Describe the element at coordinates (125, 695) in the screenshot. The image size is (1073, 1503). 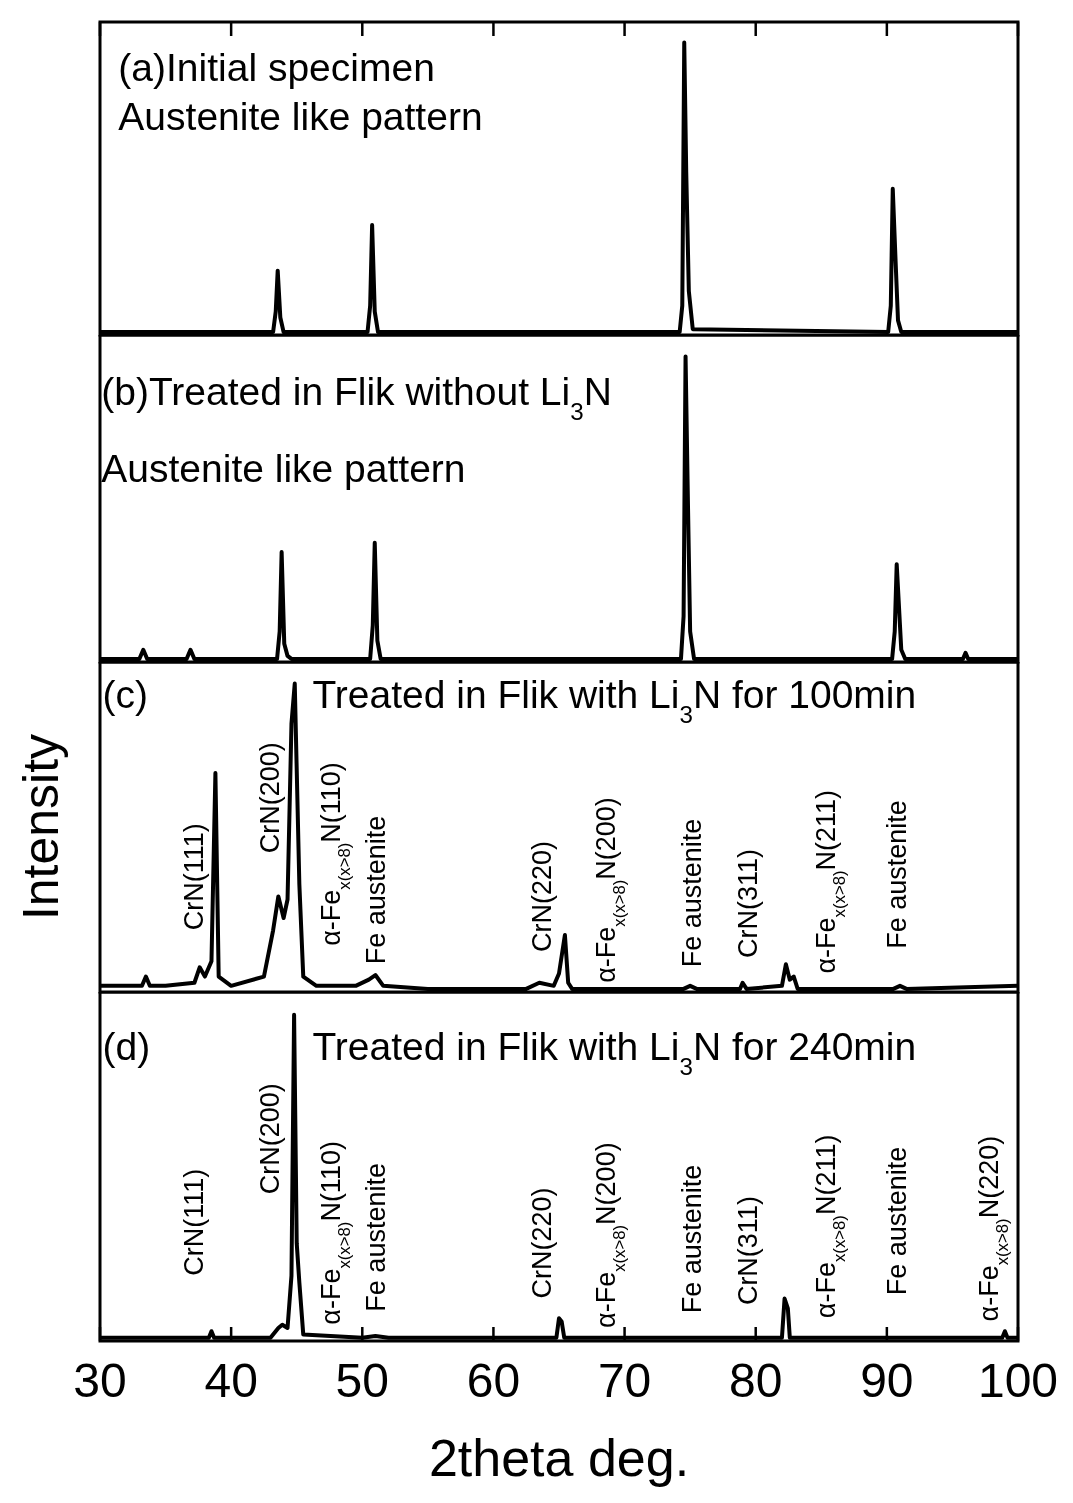
I see `annotation: (c)` at that location.